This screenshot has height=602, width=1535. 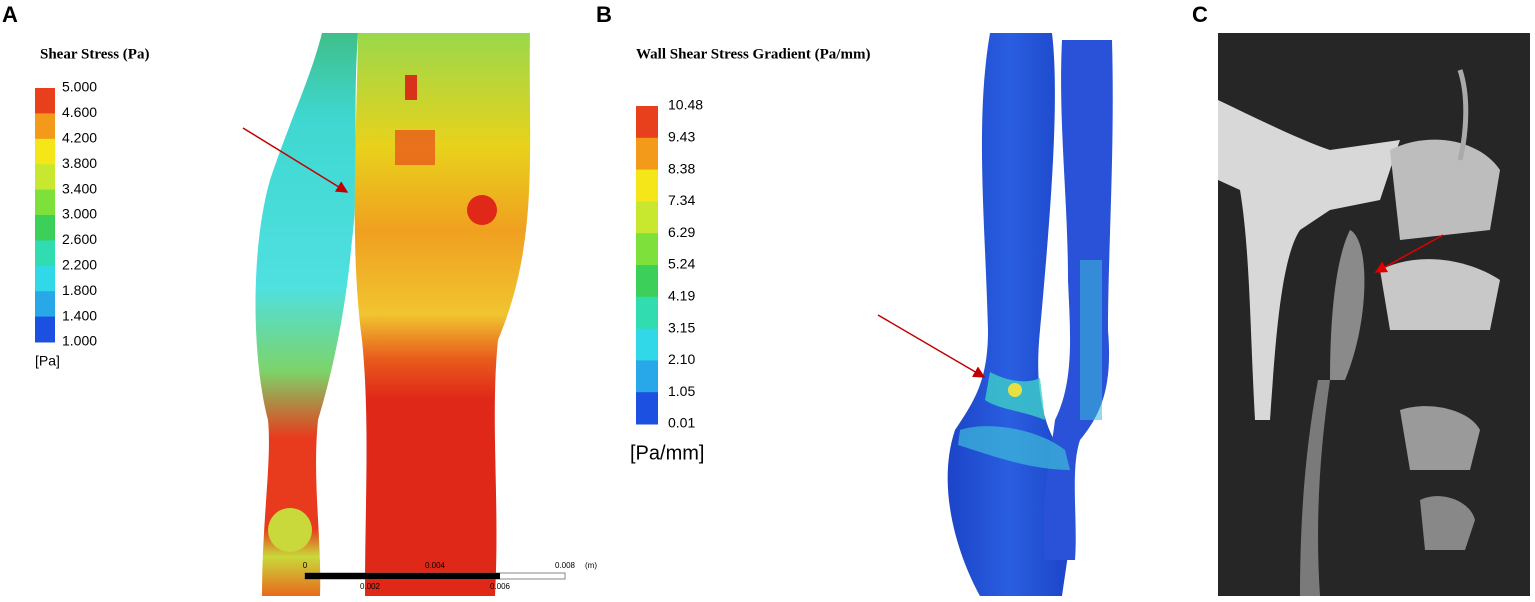 What do you see at coordinates (79, 315) in the screenshot?
I see `colorbar-tick-label: 1.400` at bounding box center [79, 315].